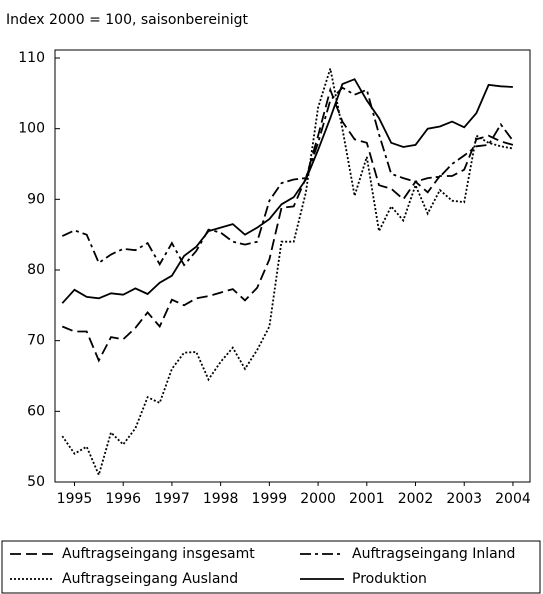  What do you see at coordinates (36, 482) in the screenshot?
I see `y-tick-label: 50` at bounding box center [36, 482].